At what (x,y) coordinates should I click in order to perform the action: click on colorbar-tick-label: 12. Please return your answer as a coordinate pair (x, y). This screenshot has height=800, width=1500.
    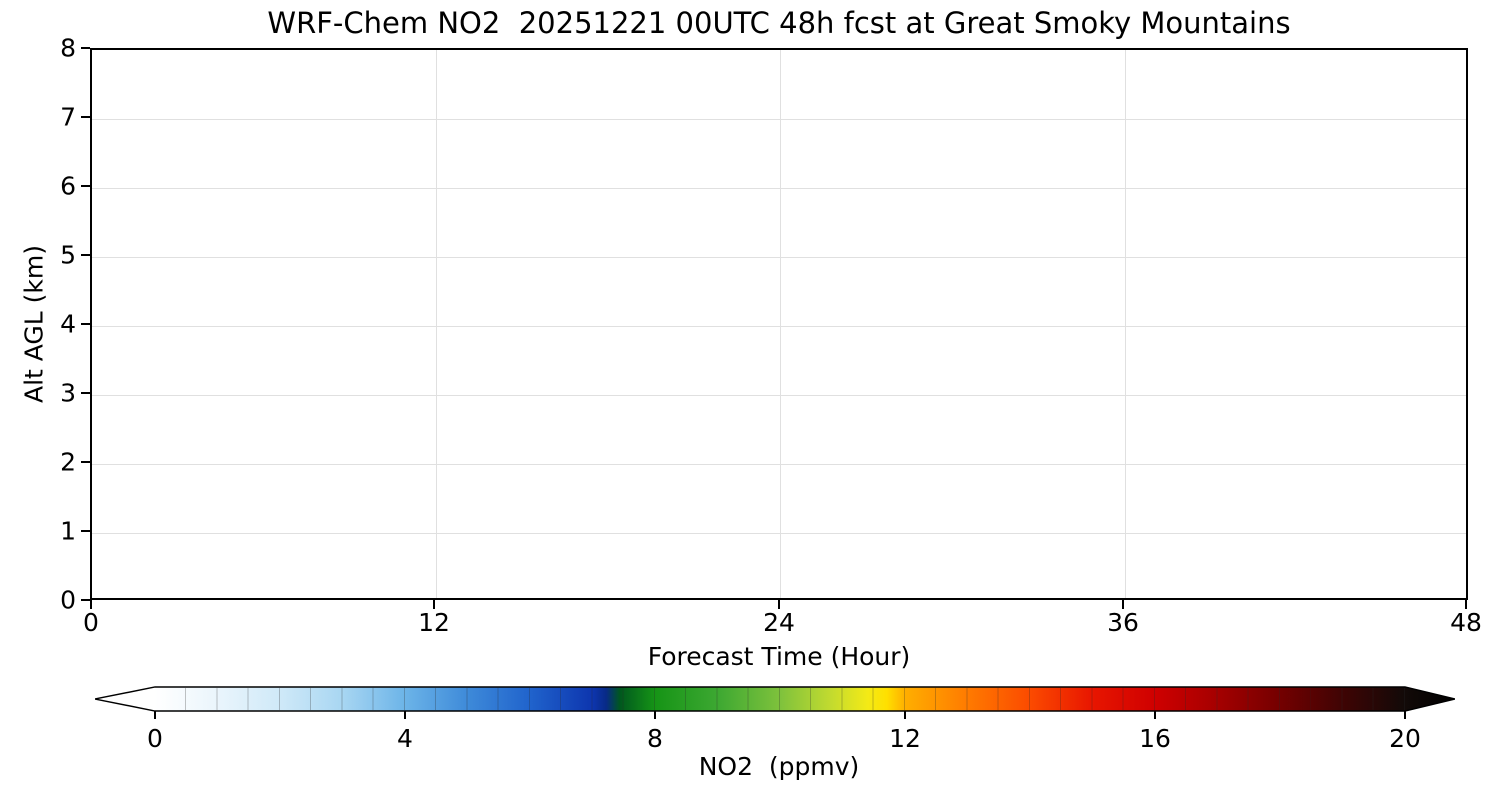
    Looking at the image, I should click on (905, 738).